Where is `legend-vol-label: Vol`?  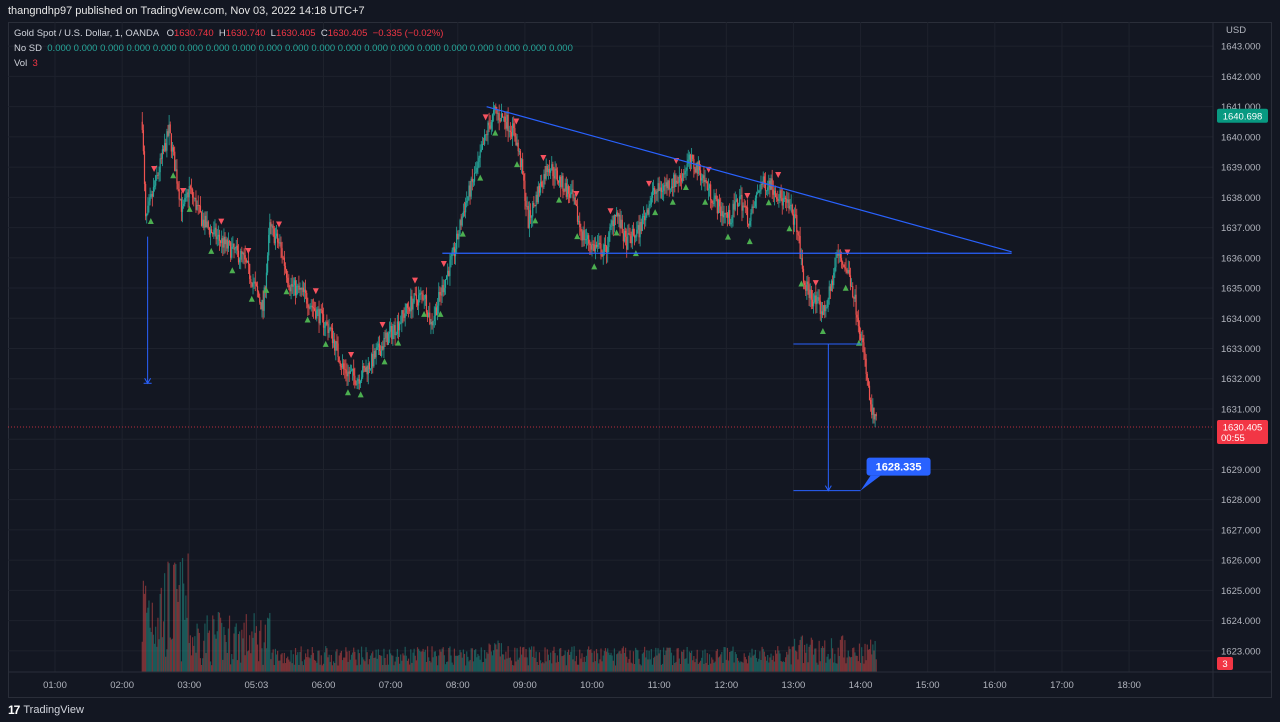 legend-vol-label: Vol is located at coordinates (21, 63).